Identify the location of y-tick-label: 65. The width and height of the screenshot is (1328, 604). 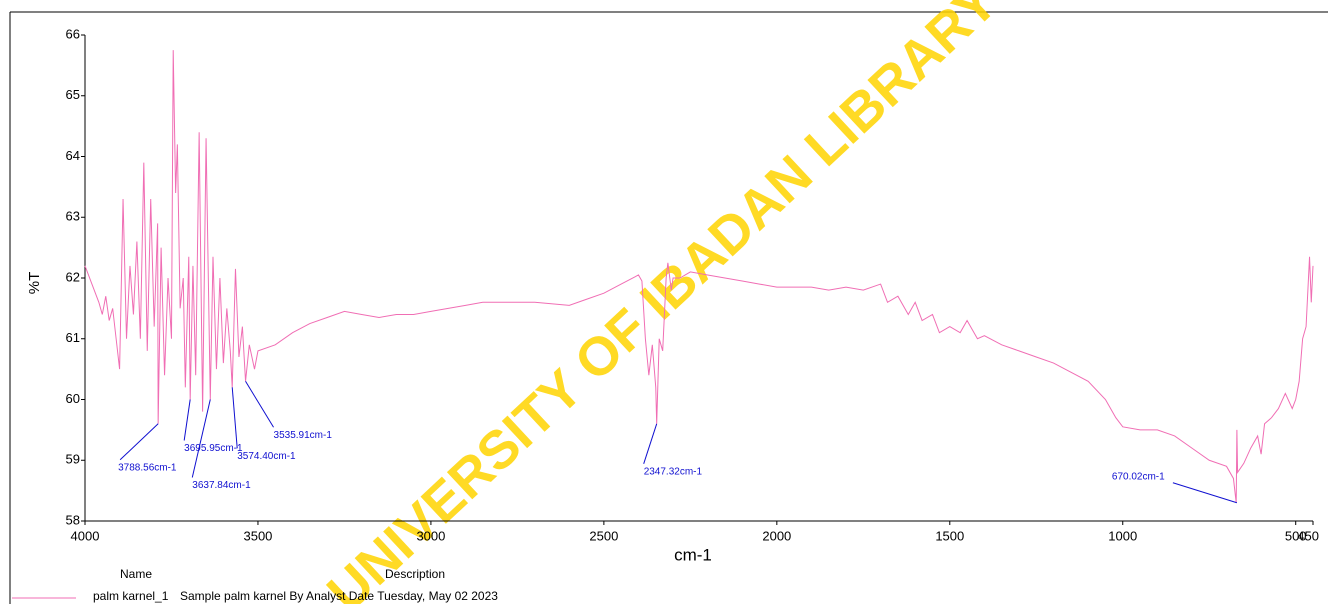
(73, 94).